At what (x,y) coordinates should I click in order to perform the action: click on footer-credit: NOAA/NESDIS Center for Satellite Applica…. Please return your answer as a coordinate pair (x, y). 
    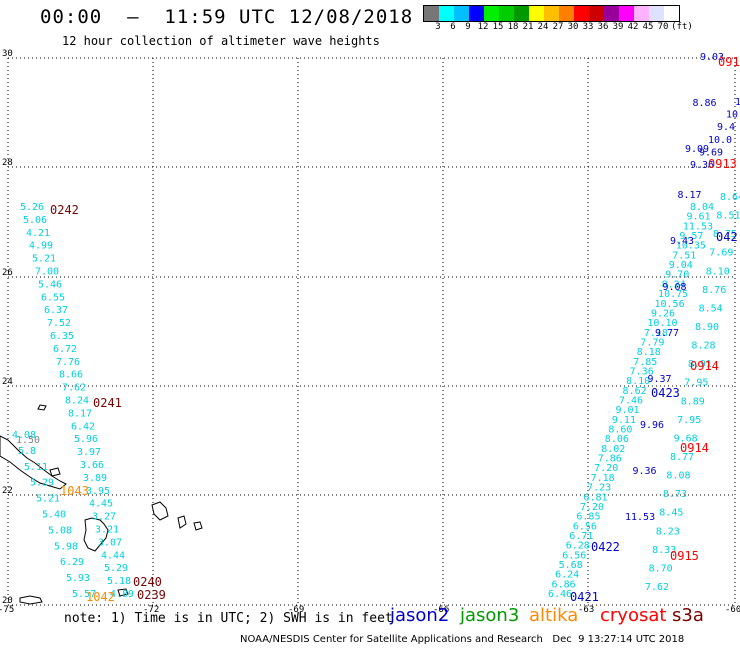
    Looking at the image, I should click on (462, 639).